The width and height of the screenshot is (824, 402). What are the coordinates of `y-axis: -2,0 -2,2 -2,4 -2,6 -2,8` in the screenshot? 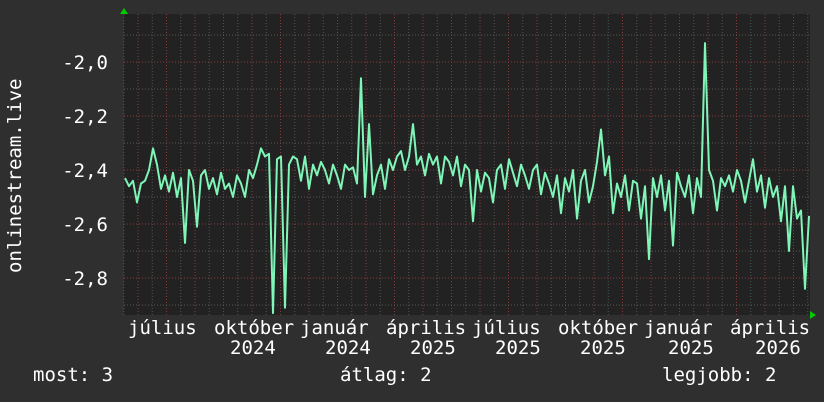 It's located at (85, 171).